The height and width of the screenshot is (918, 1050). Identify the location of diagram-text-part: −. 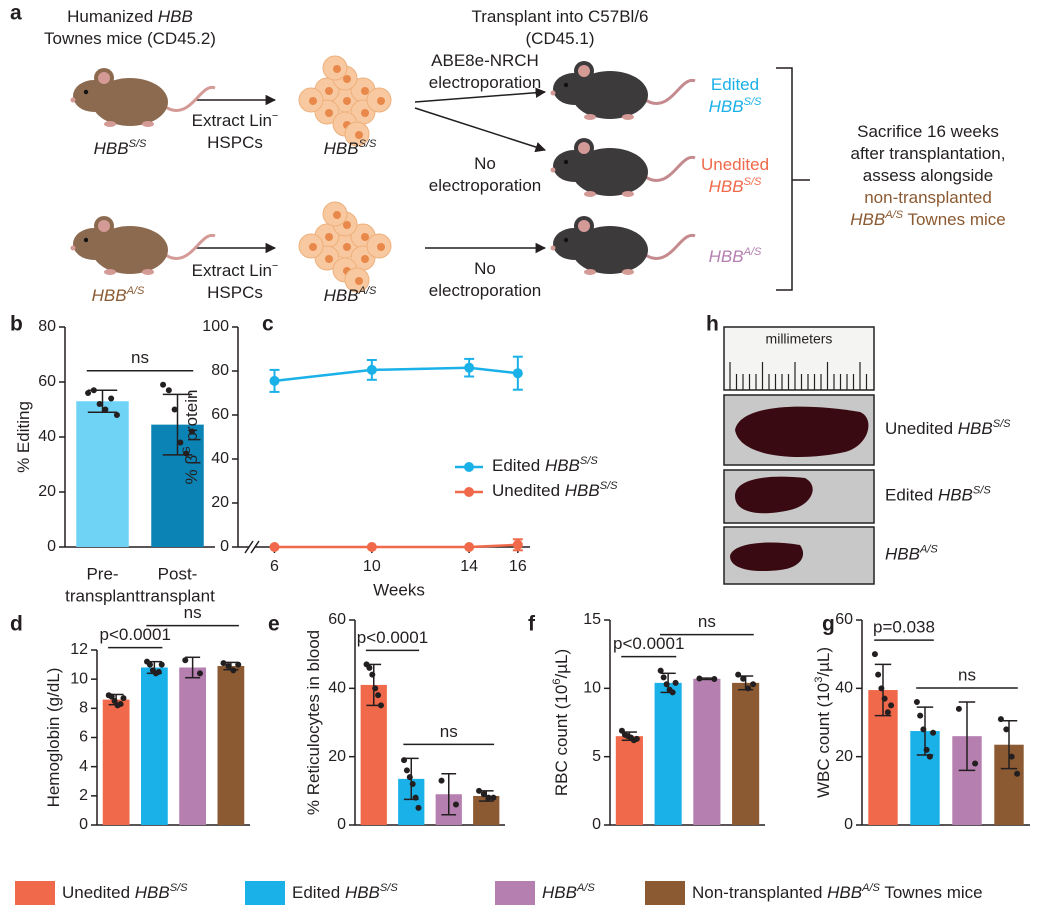
(275, 266).